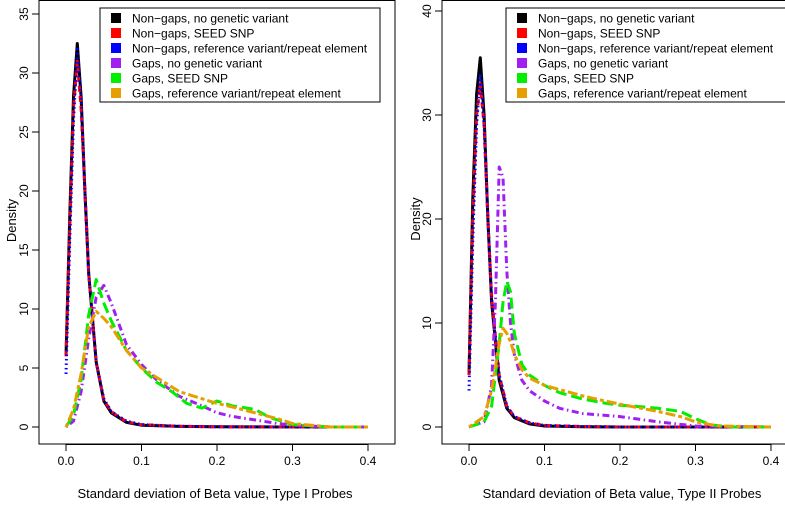  Describe the element at coordinates (24, 132) in the screenshot. I see `y-tick-label: 25` at that location.